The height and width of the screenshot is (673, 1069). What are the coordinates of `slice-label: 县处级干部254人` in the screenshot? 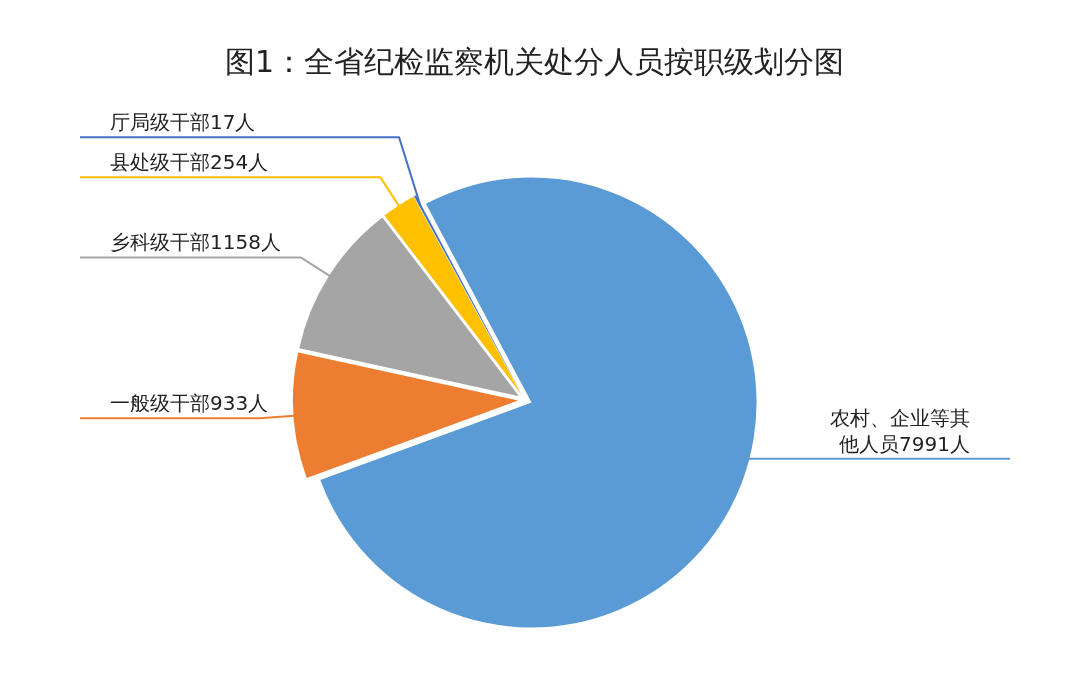 It's located at (189, 162).